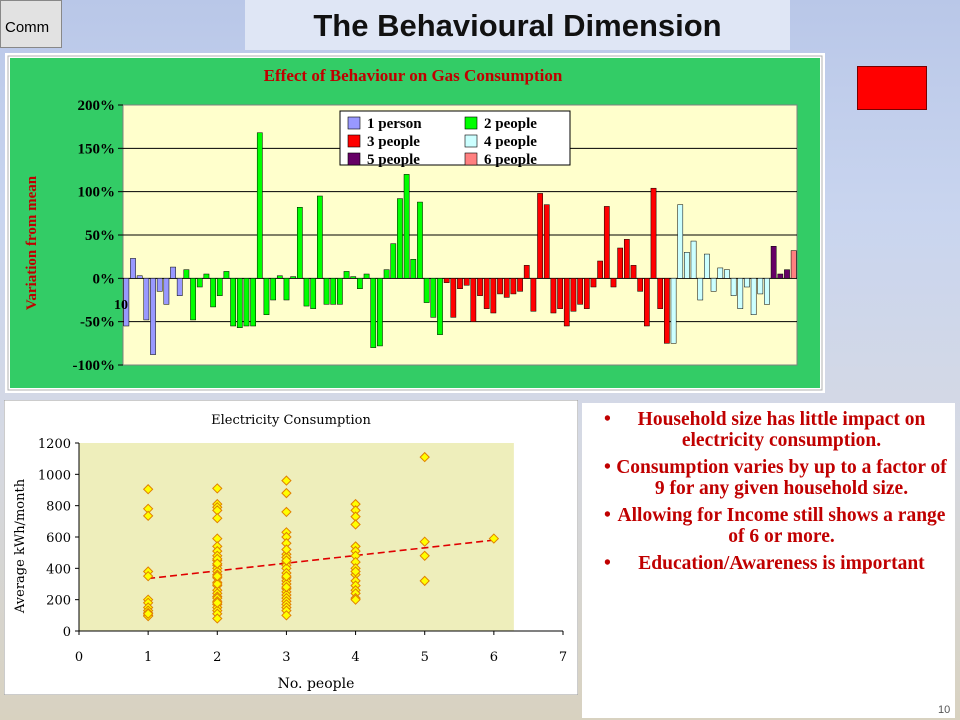  I want to click on chart2-trendline-segment, so click(321, 559).